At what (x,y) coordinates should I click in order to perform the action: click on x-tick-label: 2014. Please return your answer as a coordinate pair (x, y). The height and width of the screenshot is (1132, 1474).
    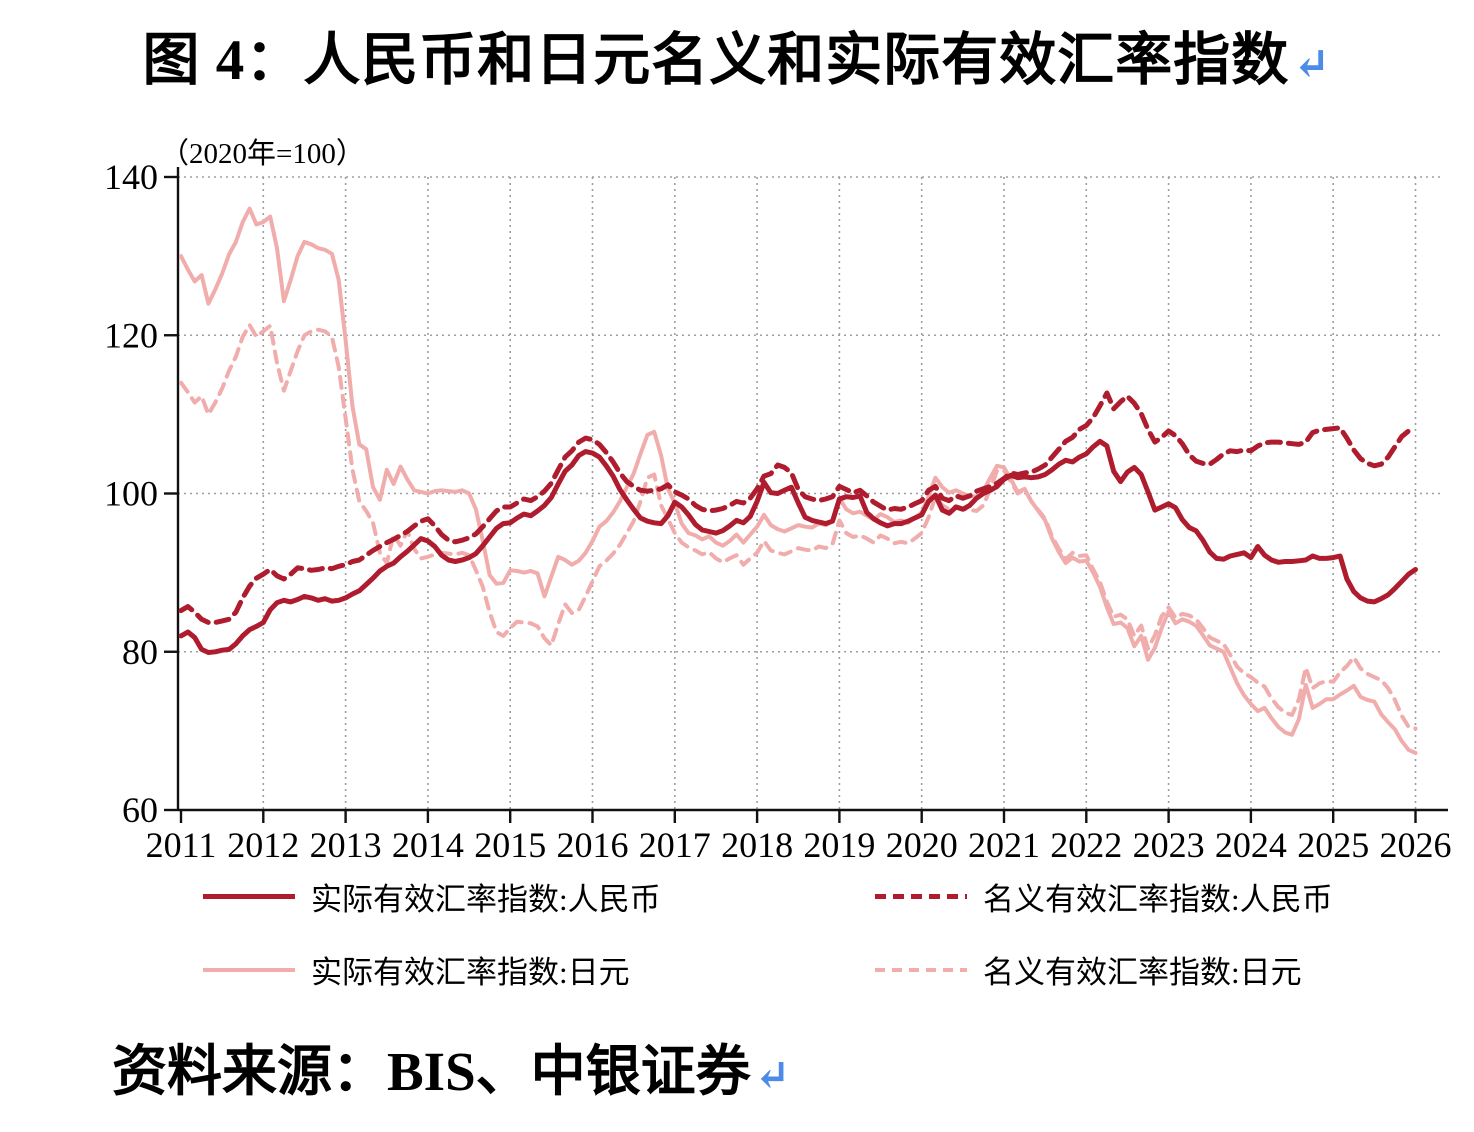
    Looking at the image, I should click on (428, 845).